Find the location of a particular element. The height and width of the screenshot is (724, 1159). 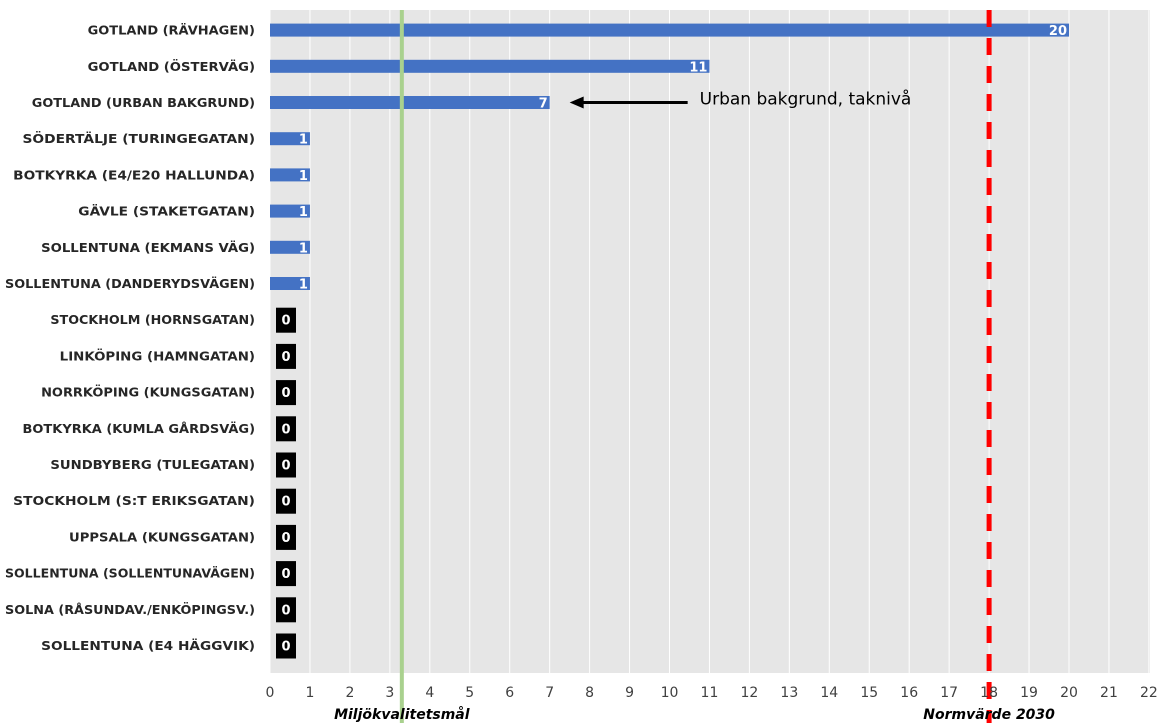

x-tick-label: 3 is located at coordinates (389, 693).